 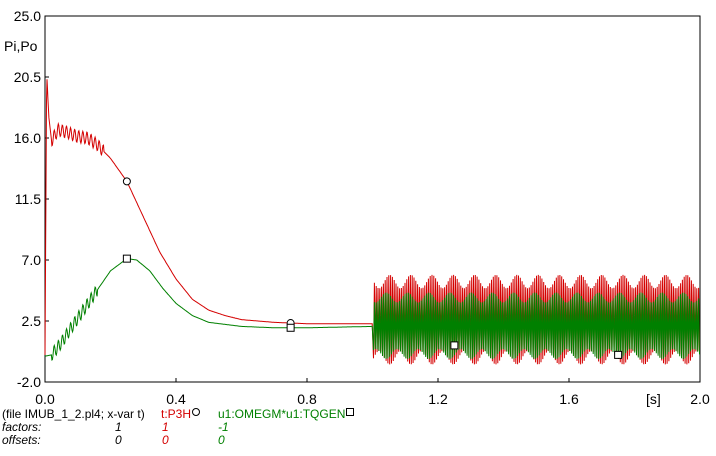 I want to click on offset-series-1: 0, so click(x=165, y=440).